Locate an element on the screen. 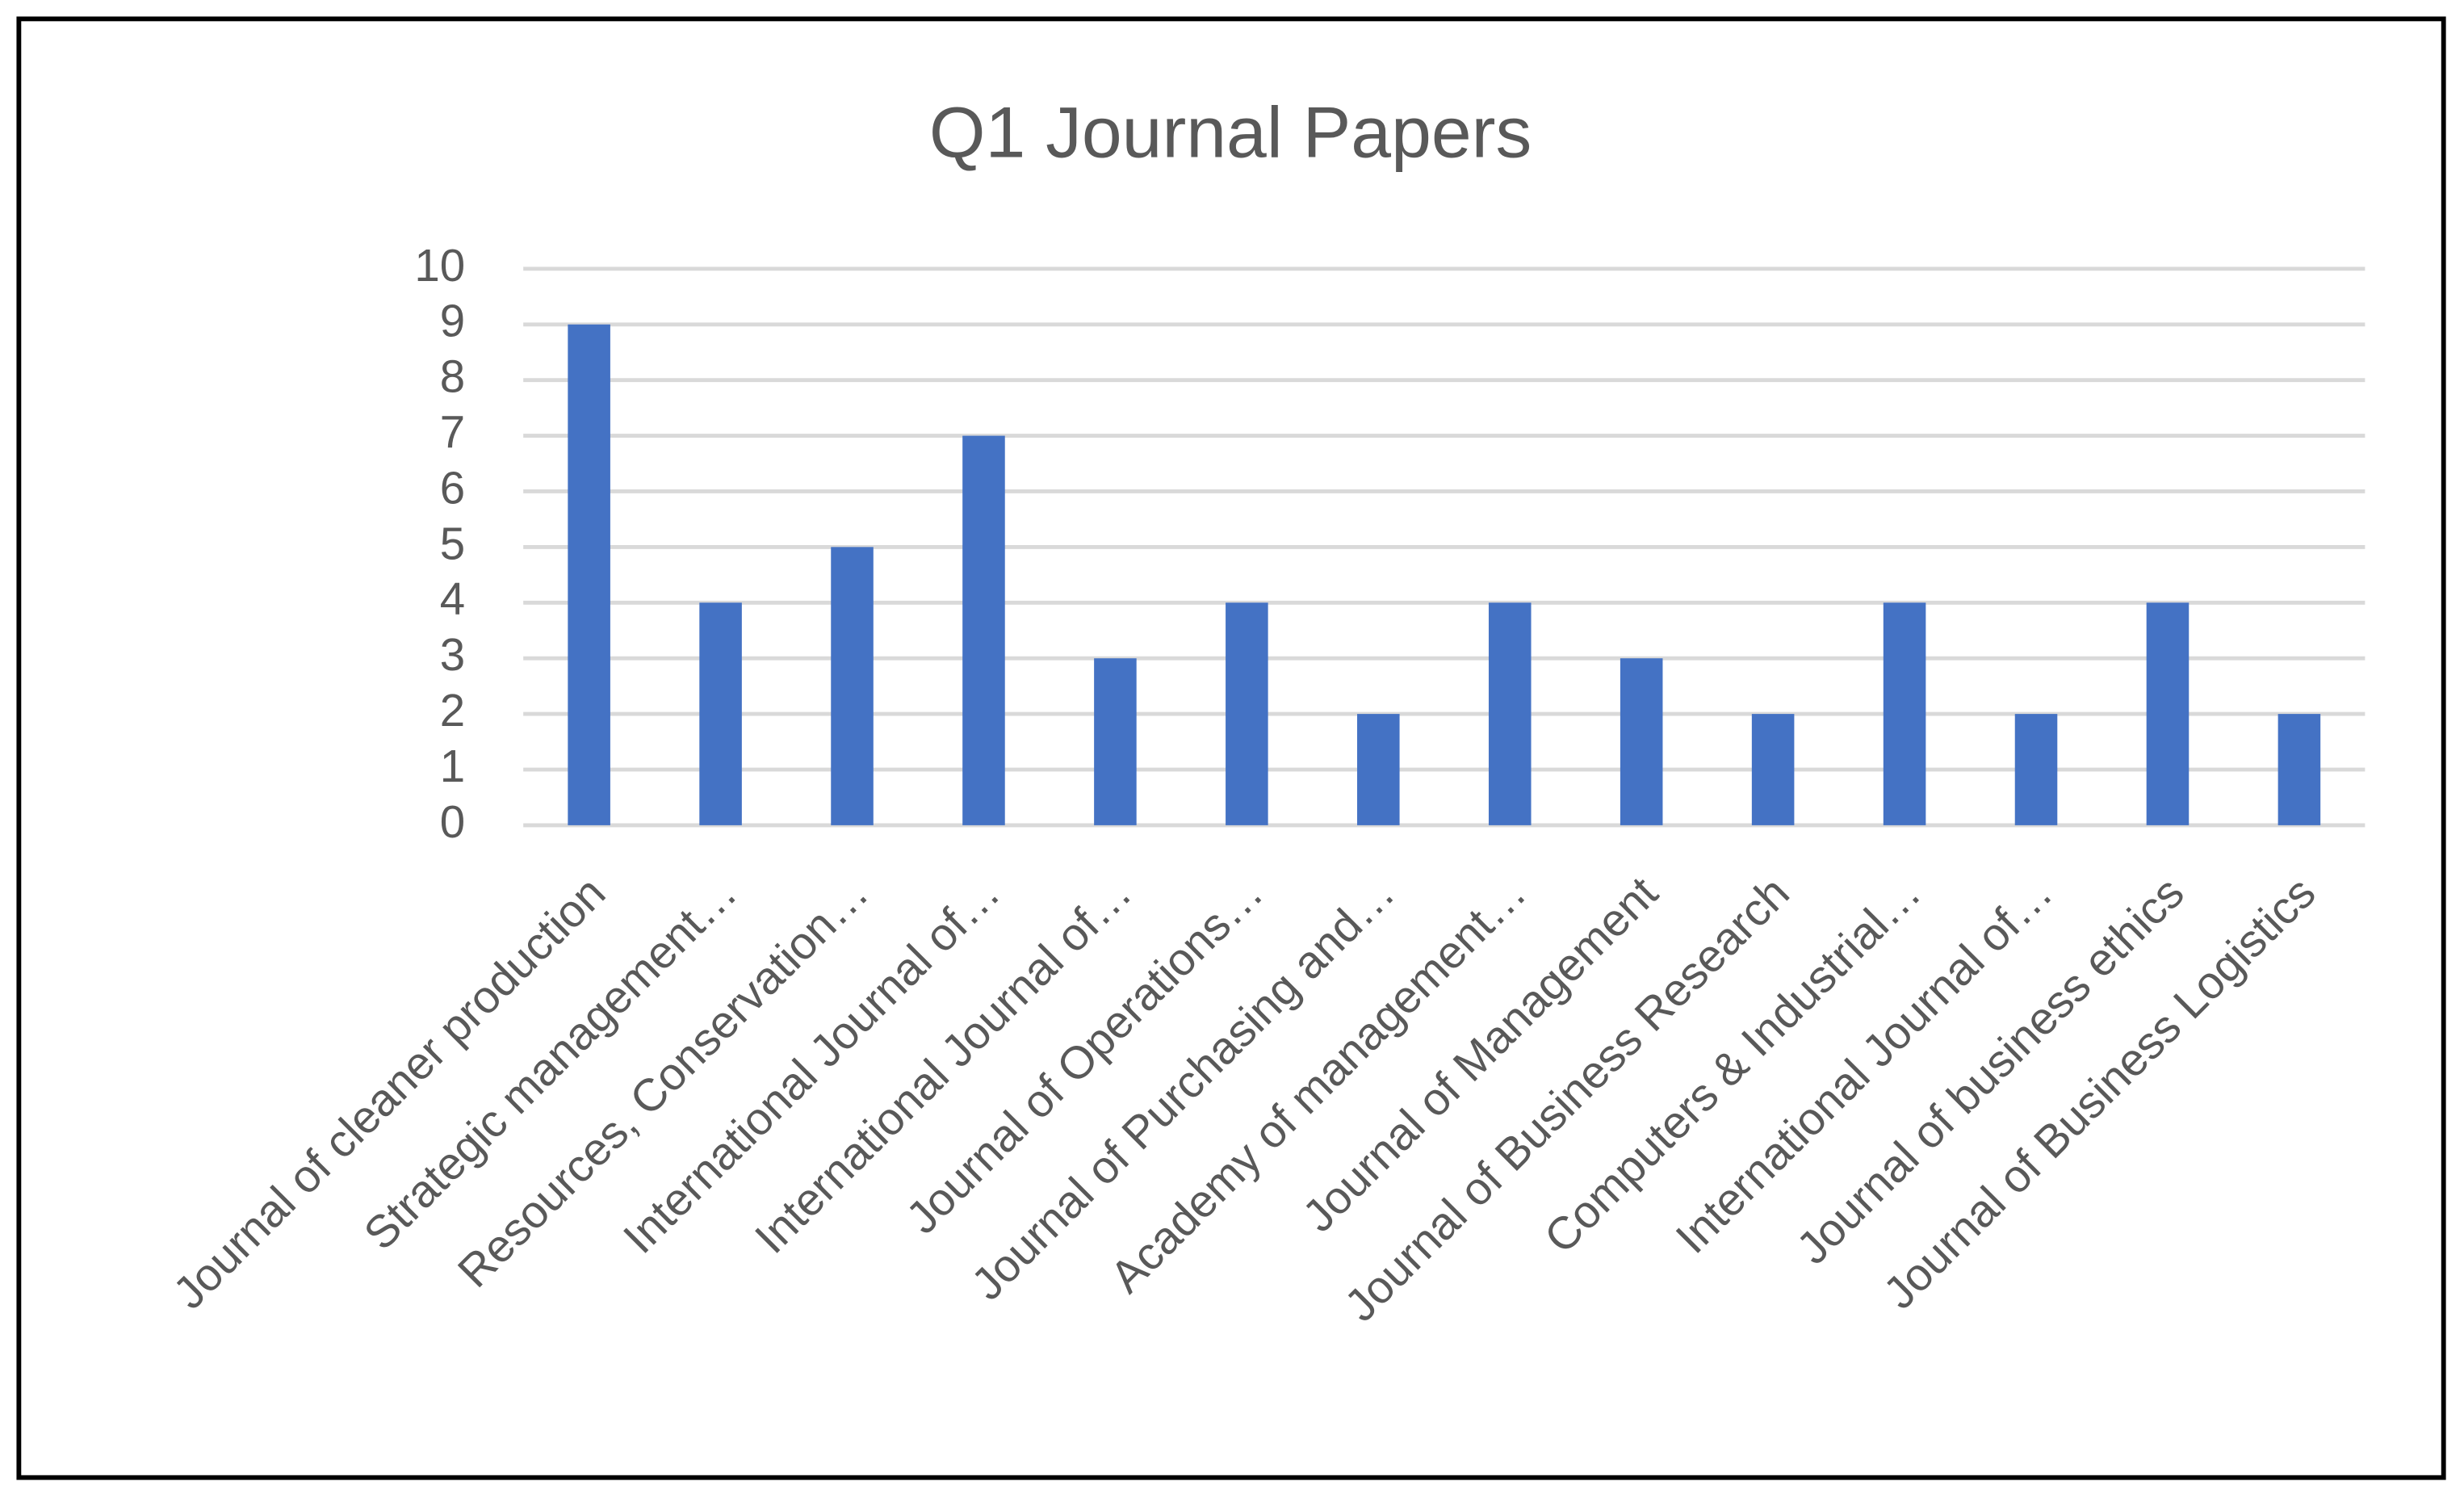 Image resolution: width=2464 pixels, height=1498 pixels. y-tick-label: 1 is located at coordinates (452, 766).